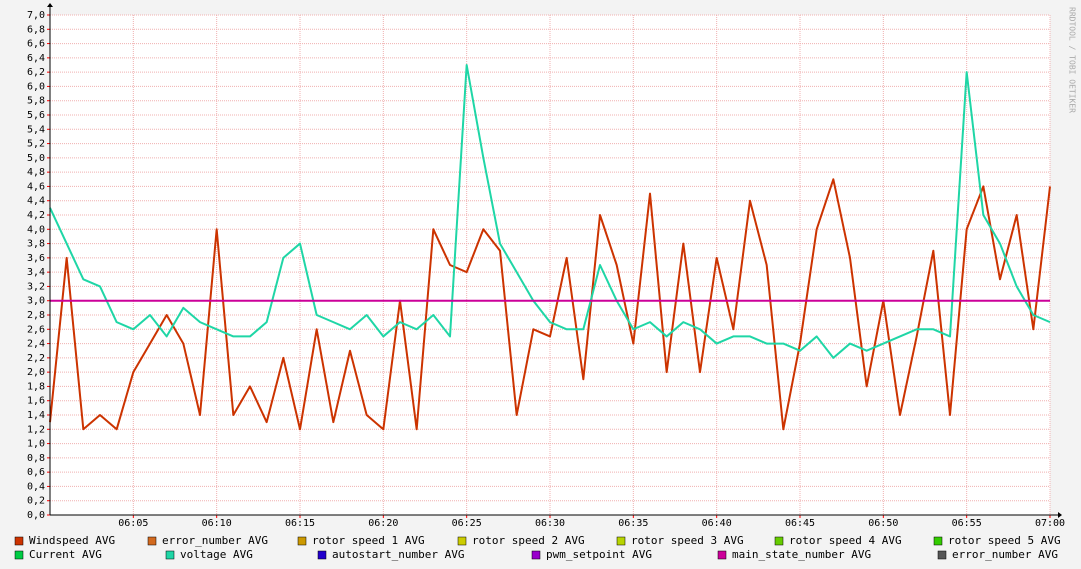 The image size is (1081, 569). I want to click on x-tick-label: 06:50, so click(883, 523).